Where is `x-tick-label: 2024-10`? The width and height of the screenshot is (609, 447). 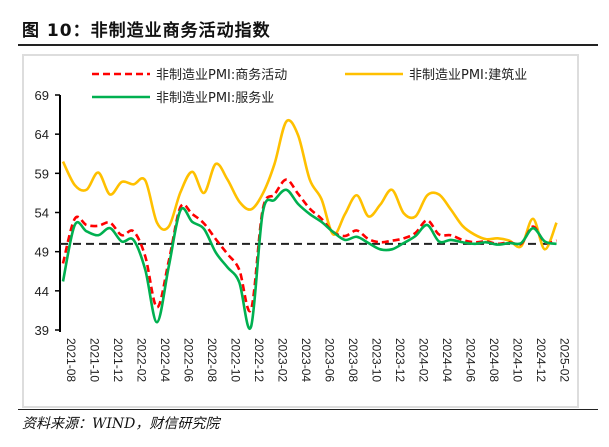
x-tick-label: 2024-10 is located at coordinates (518, 360).